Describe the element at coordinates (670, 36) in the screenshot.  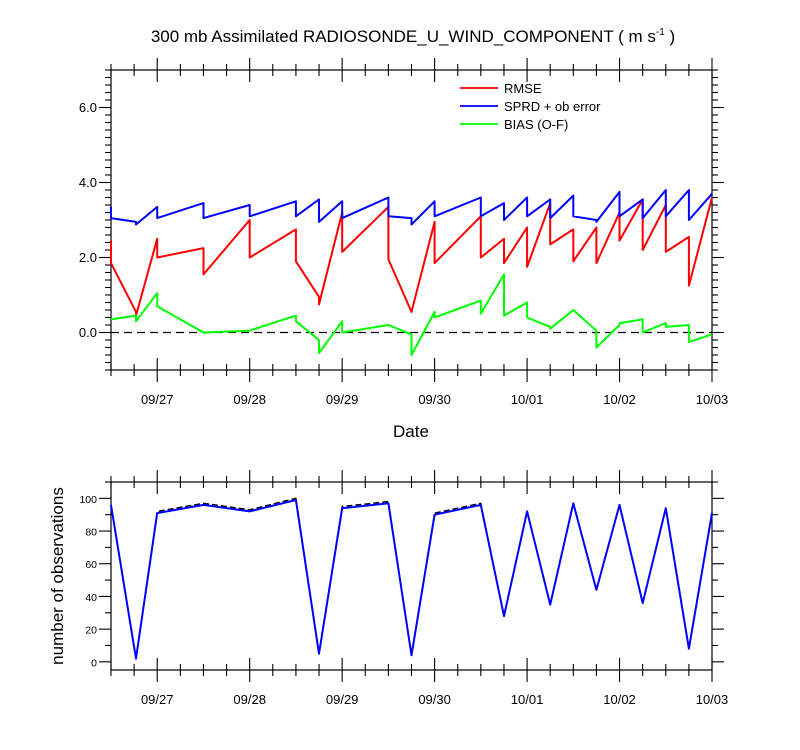
I see `chart-title-suffix: )` at that location.